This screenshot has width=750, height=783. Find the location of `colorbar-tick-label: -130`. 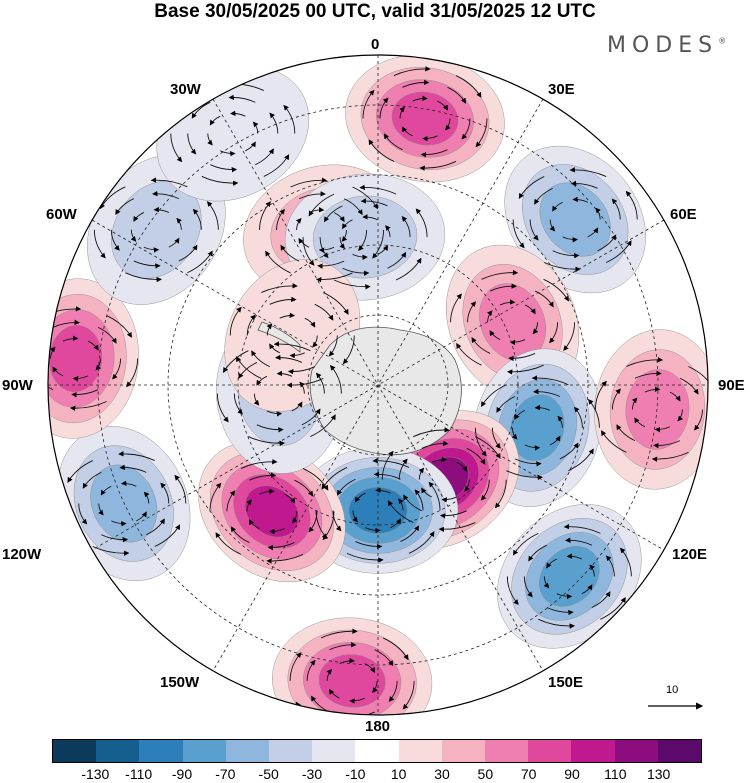

colorbar-tick-label: -130 is located at coordinates (95, 774).